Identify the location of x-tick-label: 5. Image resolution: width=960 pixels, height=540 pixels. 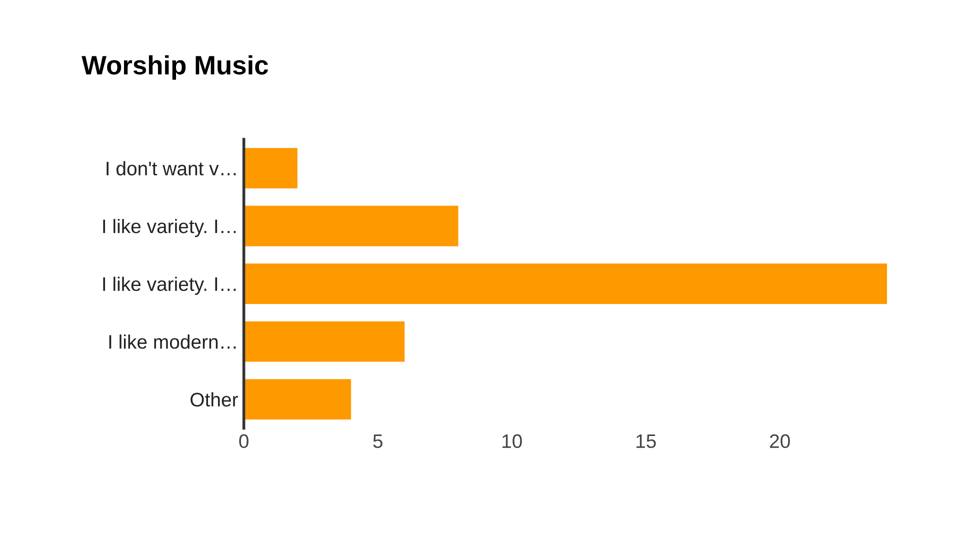
(377, 441).